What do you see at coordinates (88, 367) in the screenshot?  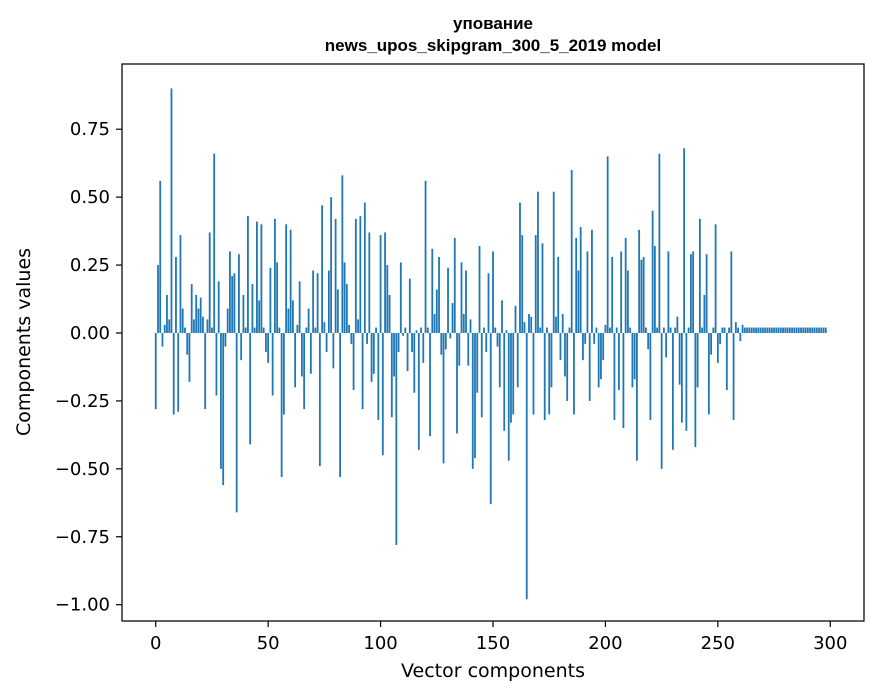 I see `y-axis-ticks: 0.75 0.50 0.25 0.00 −0.25 −0.50 −0.75 −1.00` at bounding box center [88, 367].